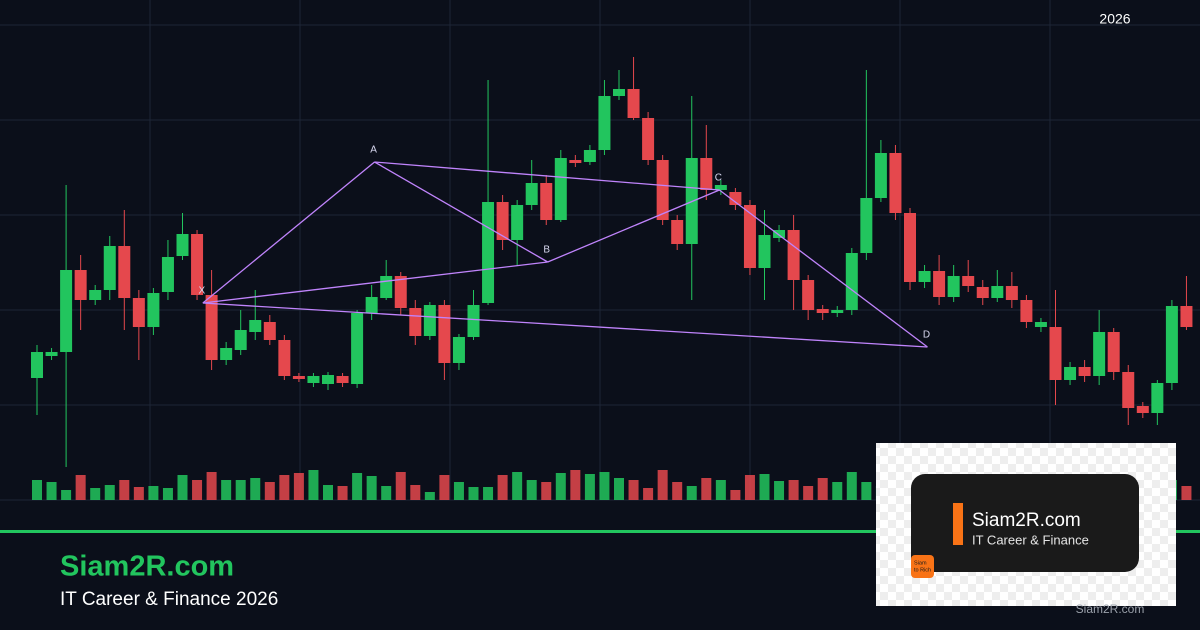  What do you see at coordinates (920, 563) in the screenshot?
I see `logo-icon-text: Siam` at bounding box center [920, 563].